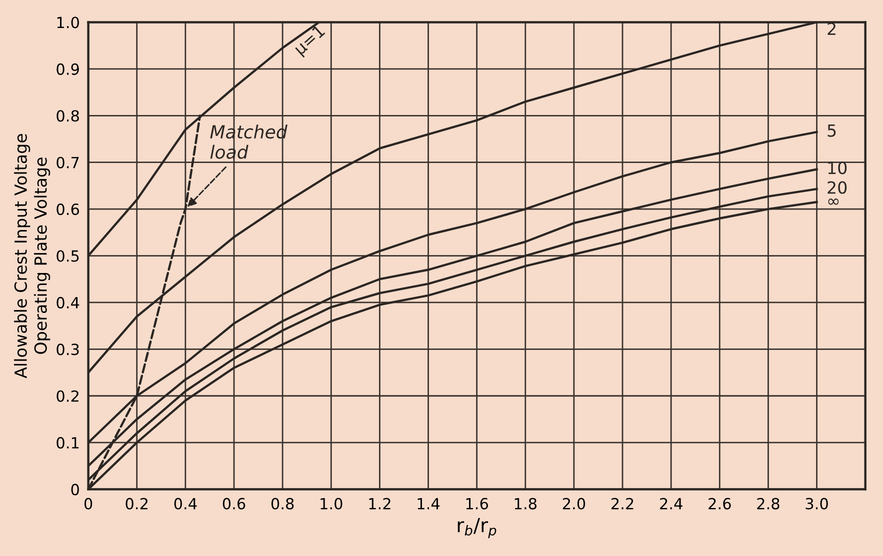  Describe the element at coordinates (837, 168) in the screenshot. I see `series-label: 10` at that location.